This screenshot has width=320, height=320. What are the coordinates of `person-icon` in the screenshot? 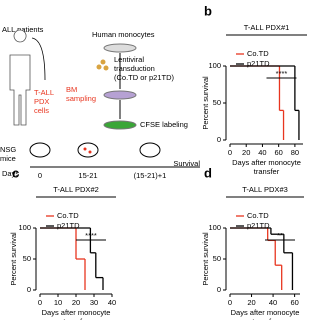 It's located at (20, 77).